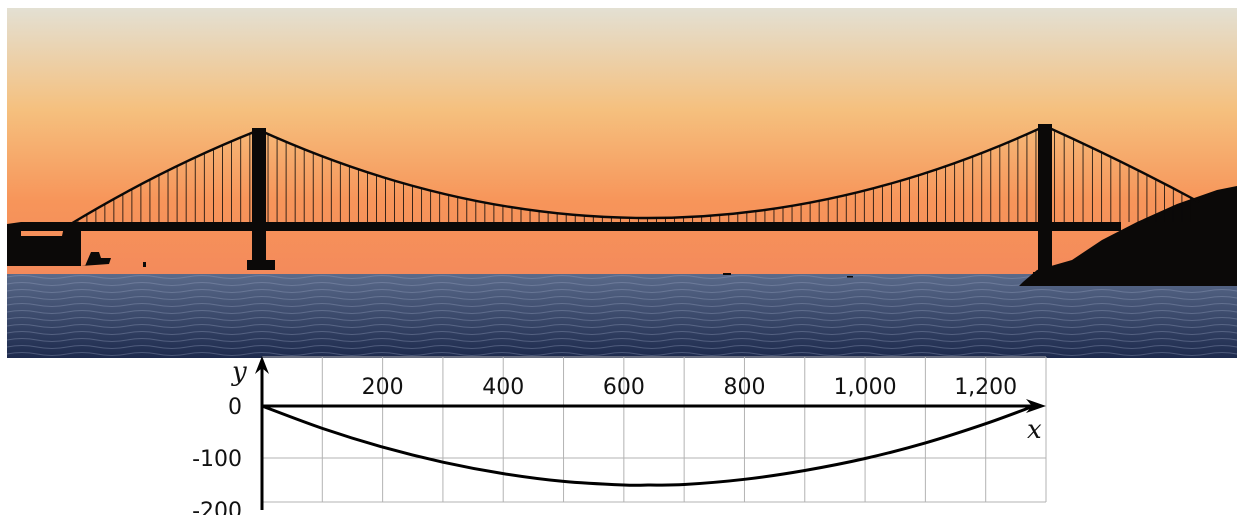  I want to click on y-axis-arrow, so click(262, 365).